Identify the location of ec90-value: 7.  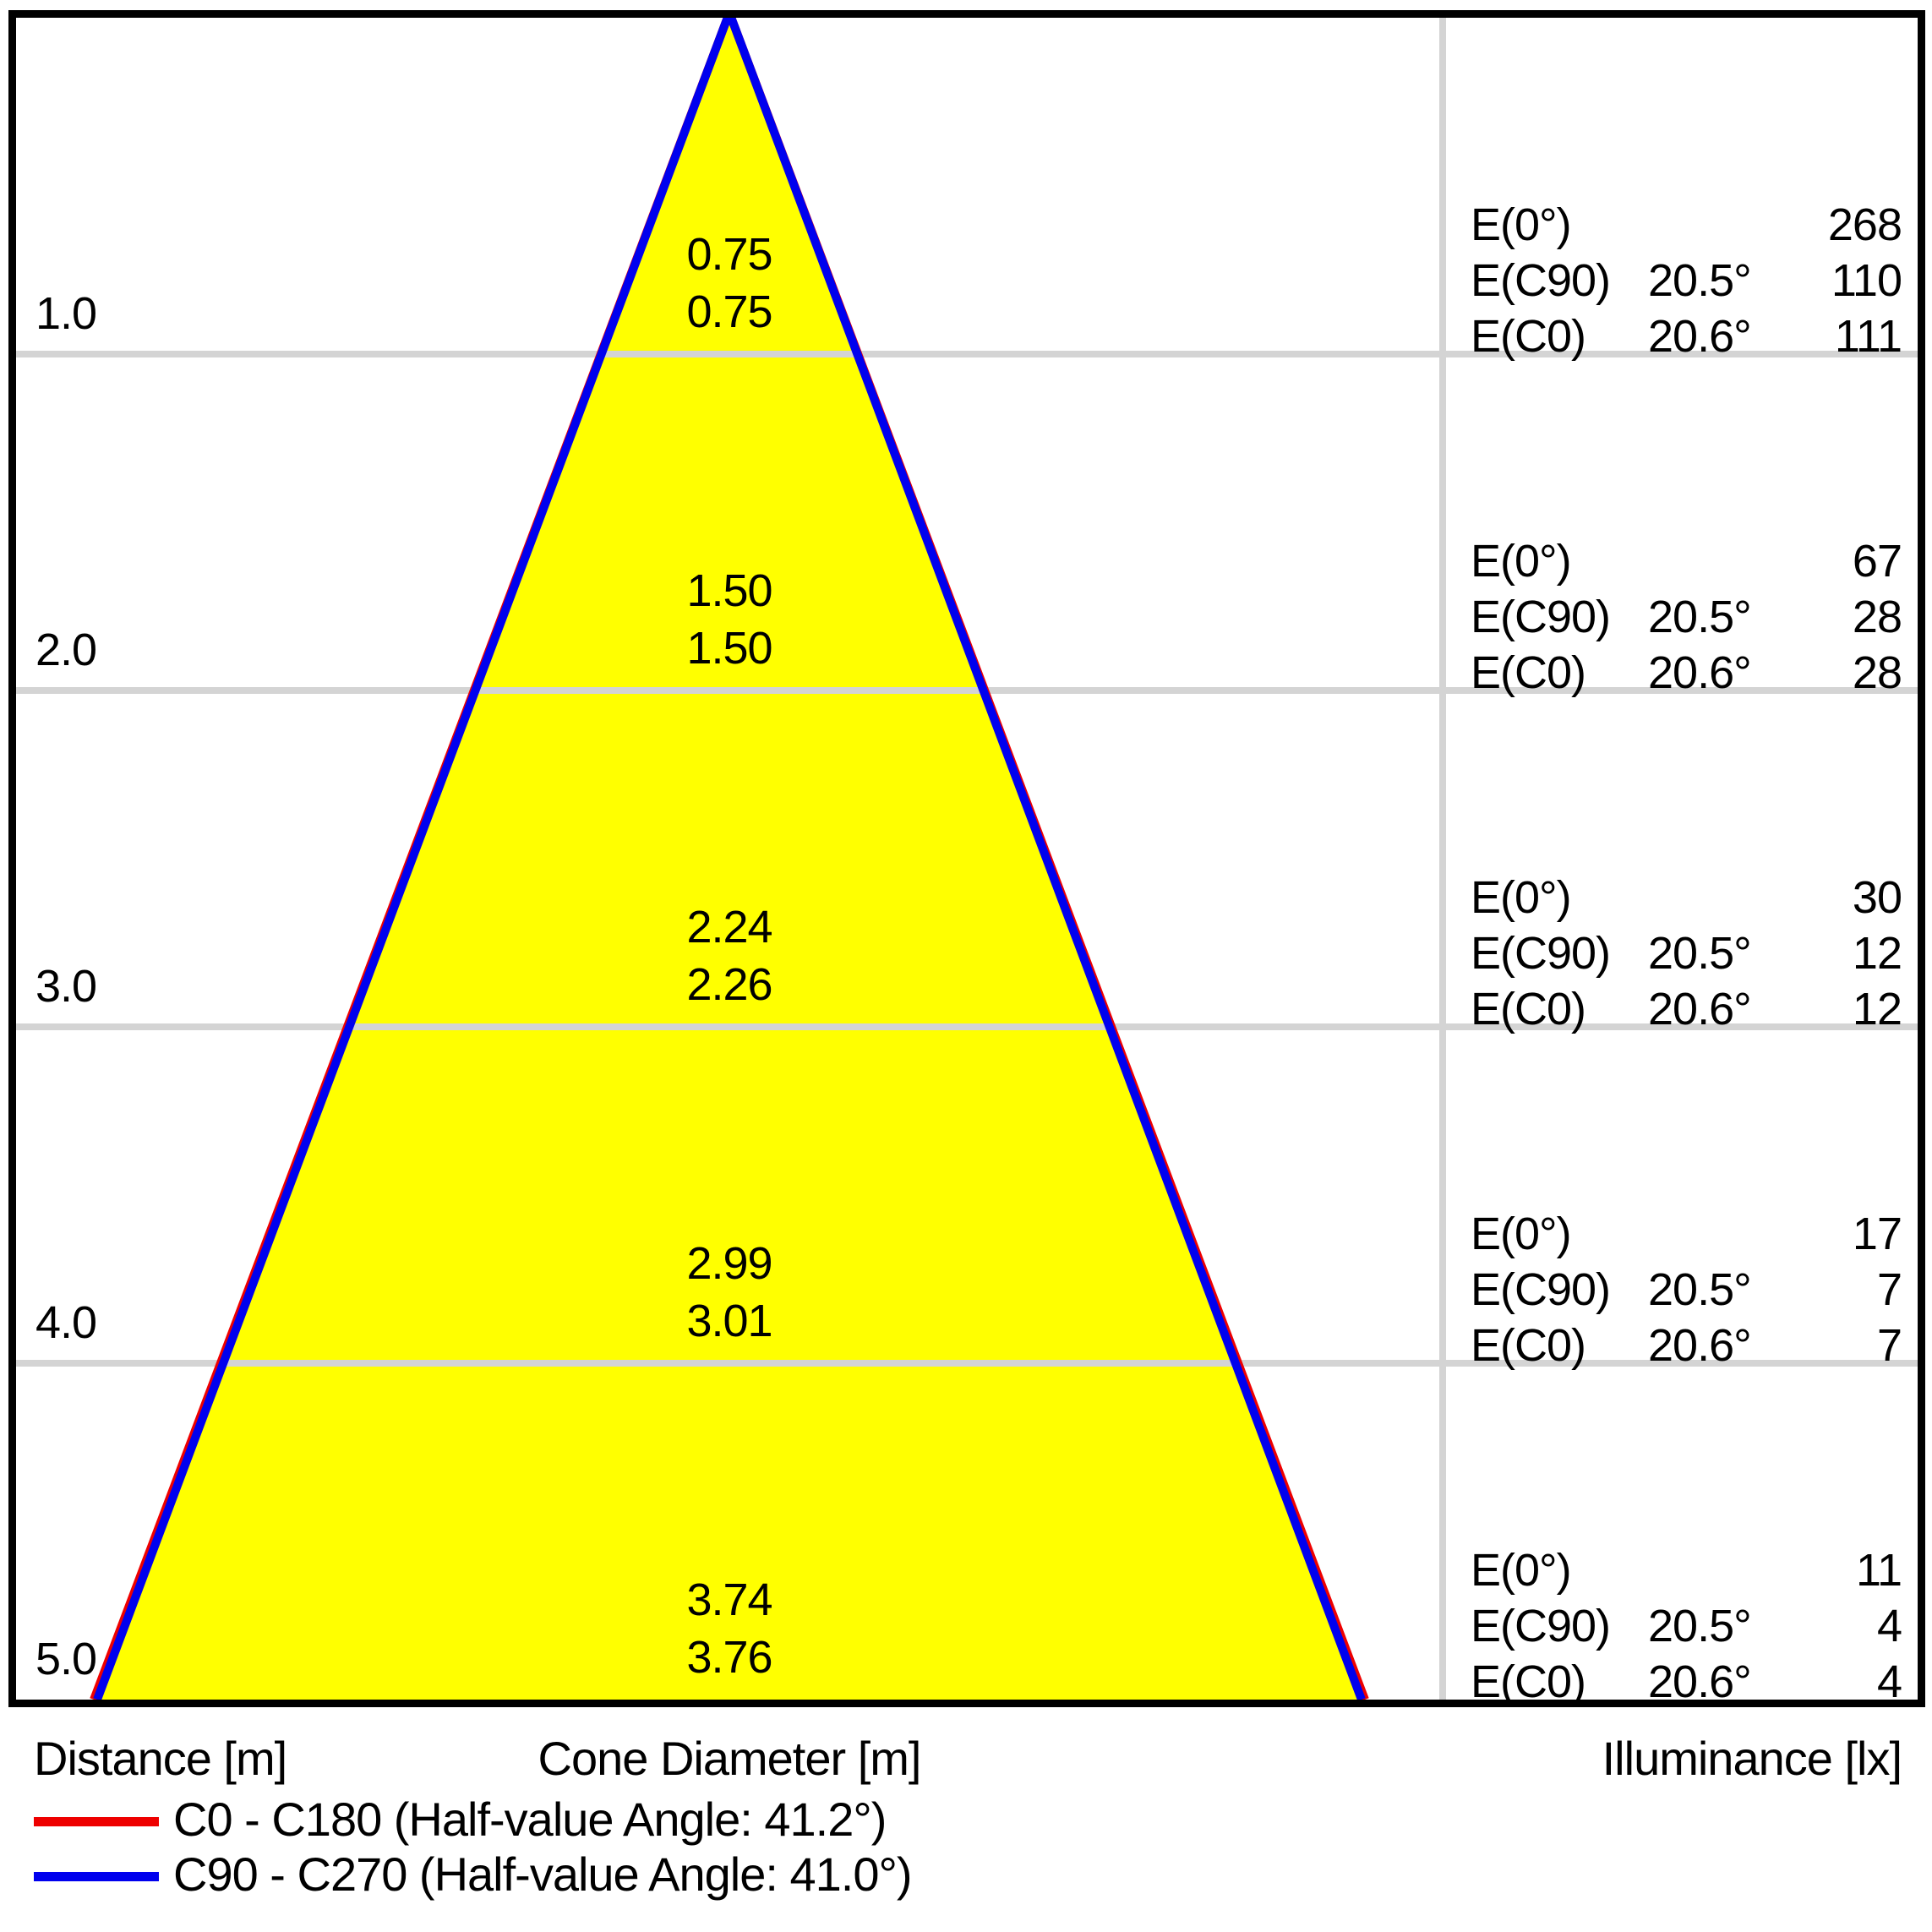
(1889, 1289).